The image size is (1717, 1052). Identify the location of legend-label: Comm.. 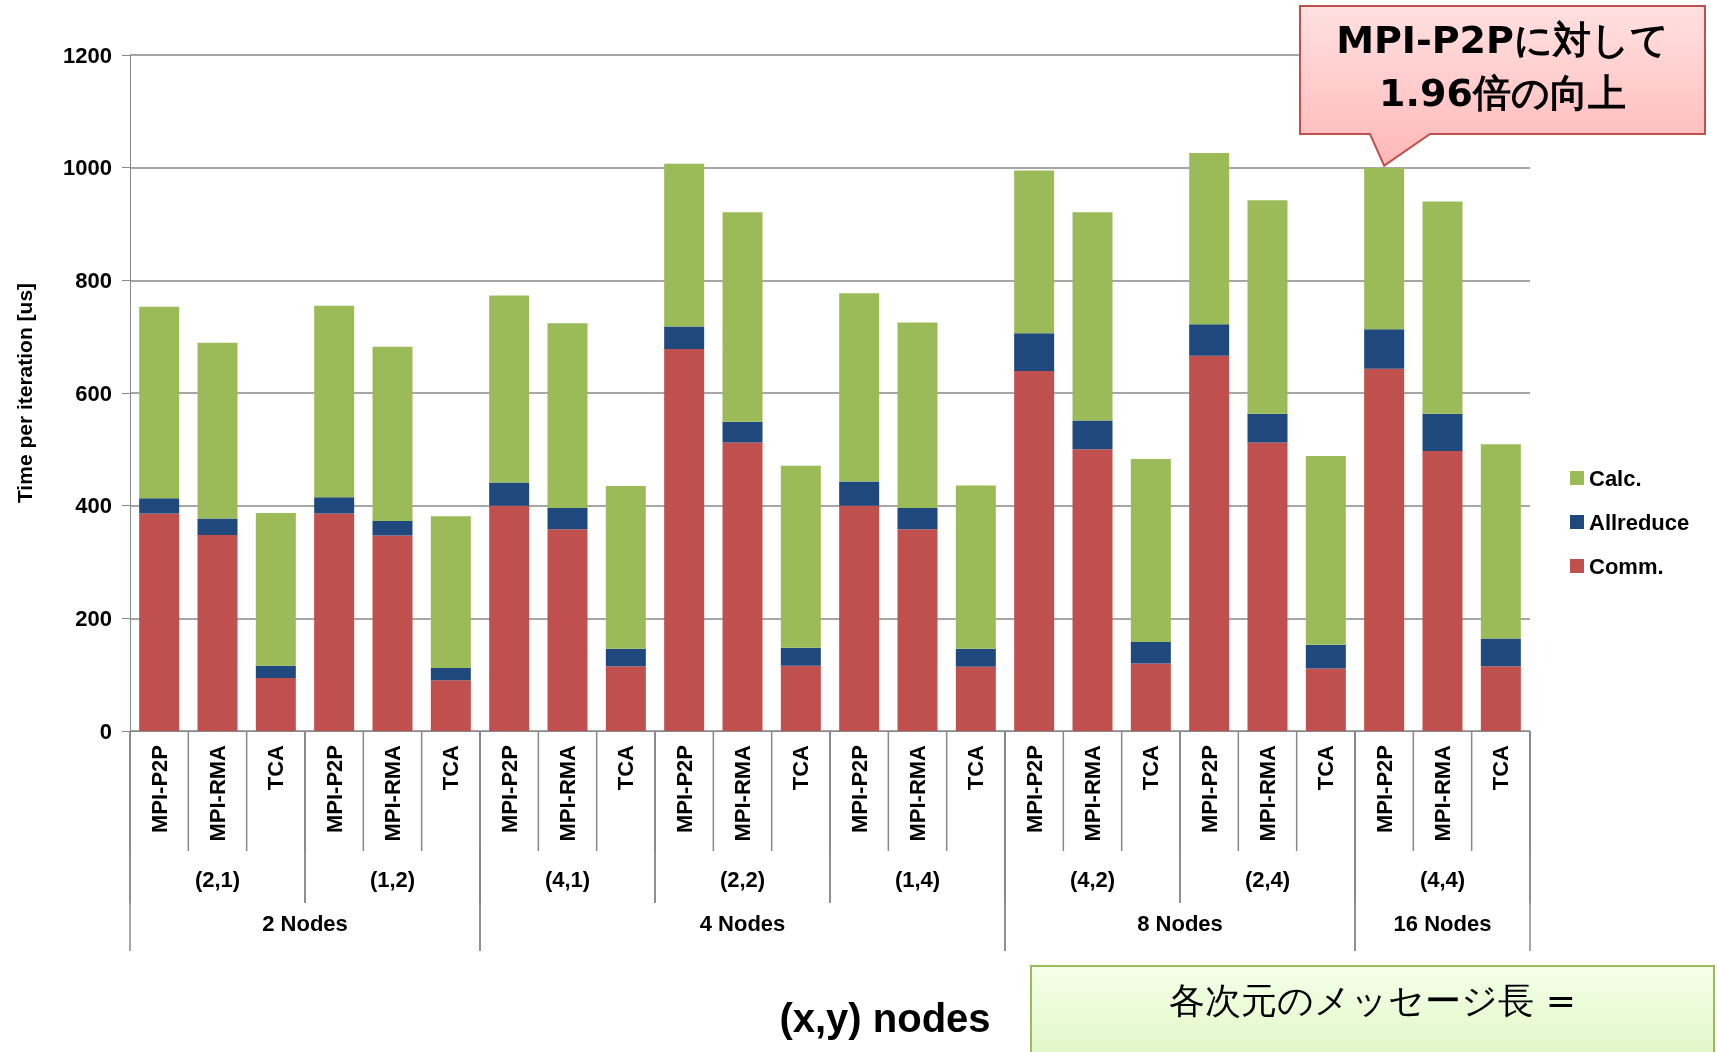
(1626, 566).